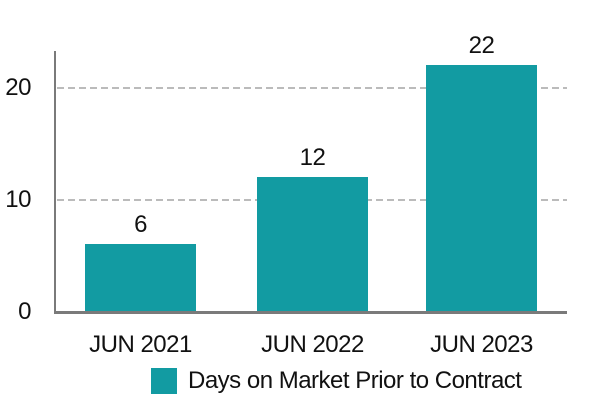 The width and height of the screenshot is (601, 409). What do you see at coordinates (481, 344) in the screenshot?
I see `x-label-jun-2023: JUN 2023` at bounding box center [481, 344].